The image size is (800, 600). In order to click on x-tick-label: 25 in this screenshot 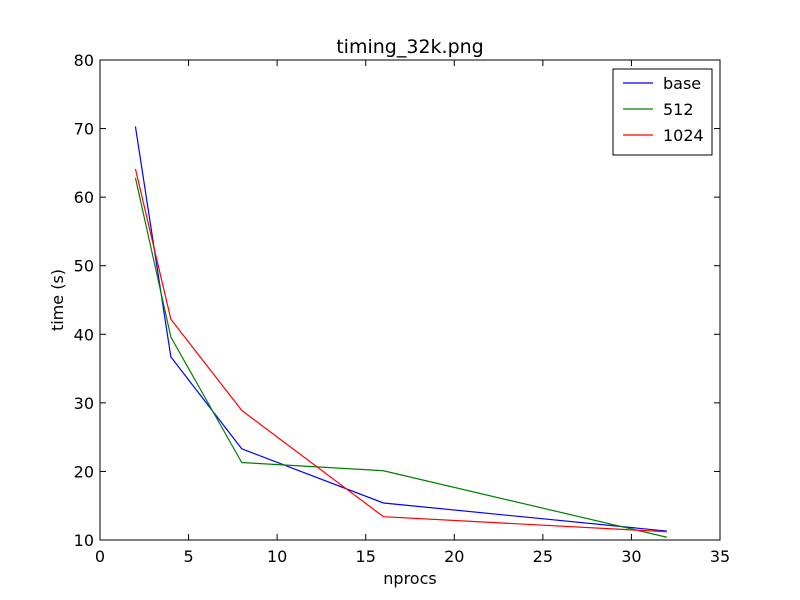, I will do `click(543, 556)`.